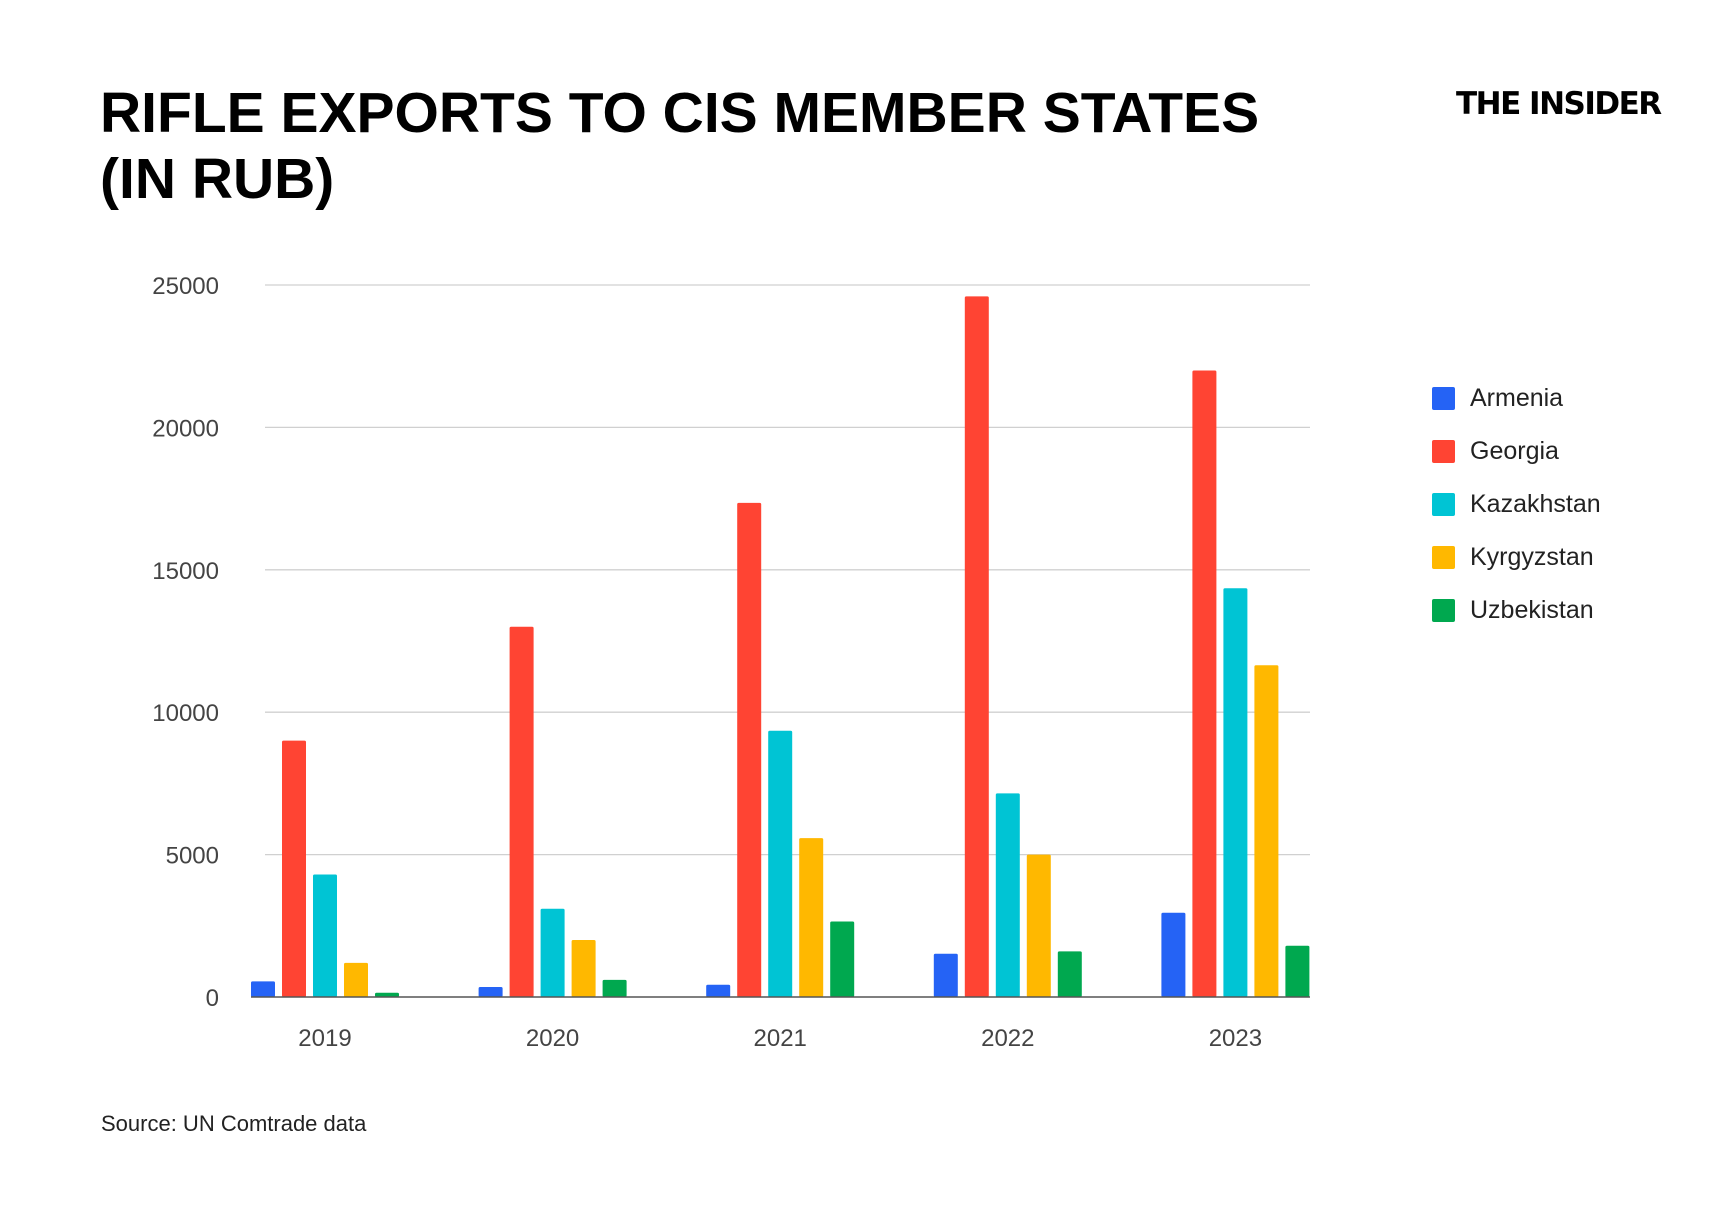  I want to click on legend-item-kyrgyzstan: Kyrgyzstan, so click(1516, 557).